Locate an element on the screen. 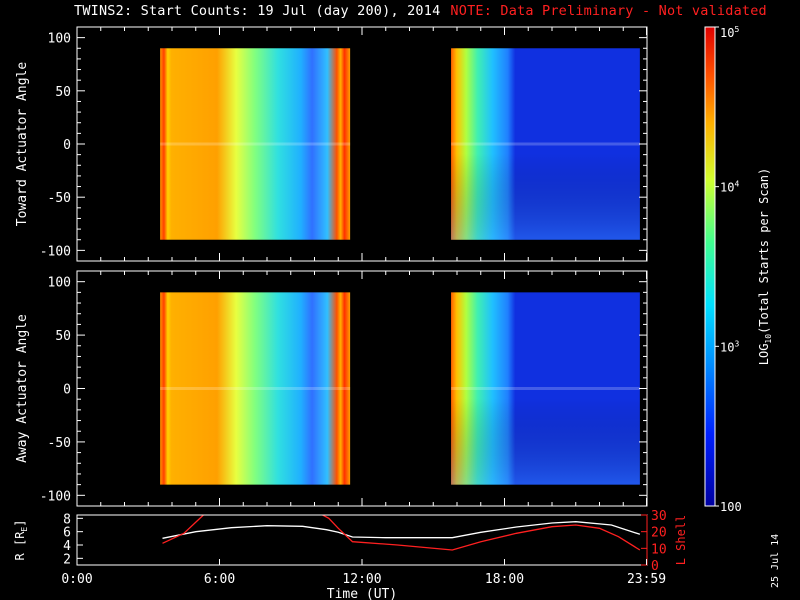 The image size is (800, 600). ylabel-toward: Toward Actuator Angle is located at coordinates (22, 144).